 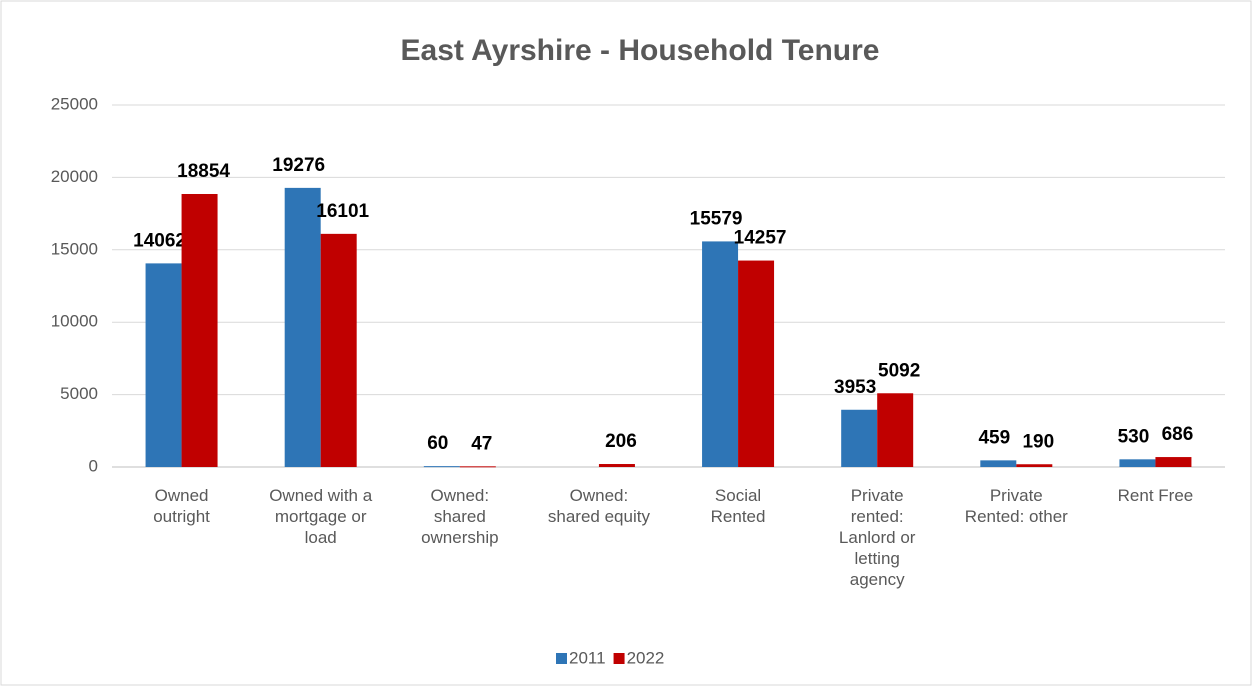 I want to click on data-label: 206, so click(x=621, y=441).